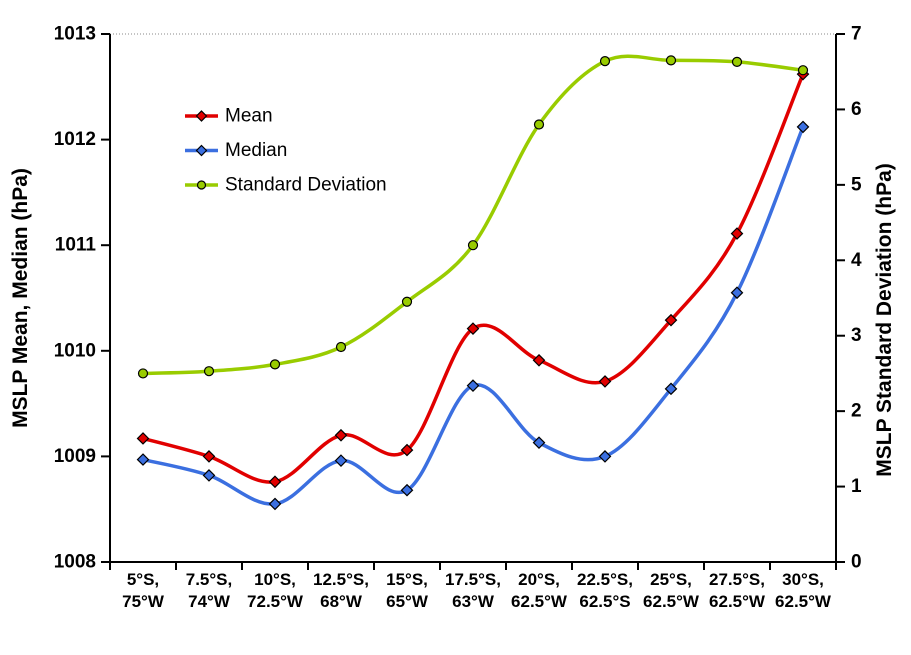 The height and width of the screenshot is (655, 911). What do you see at coordinates (275, 601) in the screenshot?
I see `x-axis-tick-label: 72.5°W` at bounding box center [275, 601].